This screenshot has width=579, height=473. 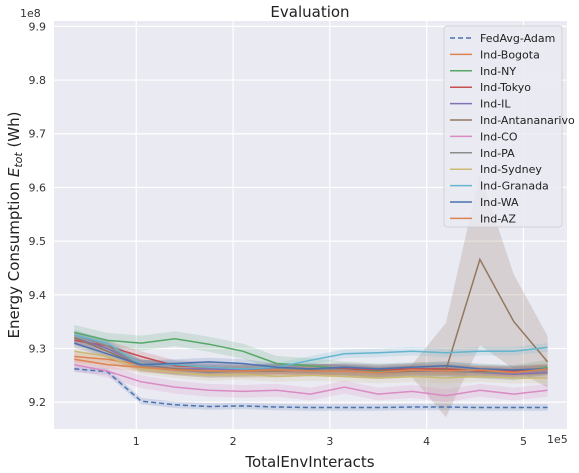 What do you see at coordinates (38, 187) in the screenshot?
I see `y-tick-label: 9.6` at bounding box center [38, 187].